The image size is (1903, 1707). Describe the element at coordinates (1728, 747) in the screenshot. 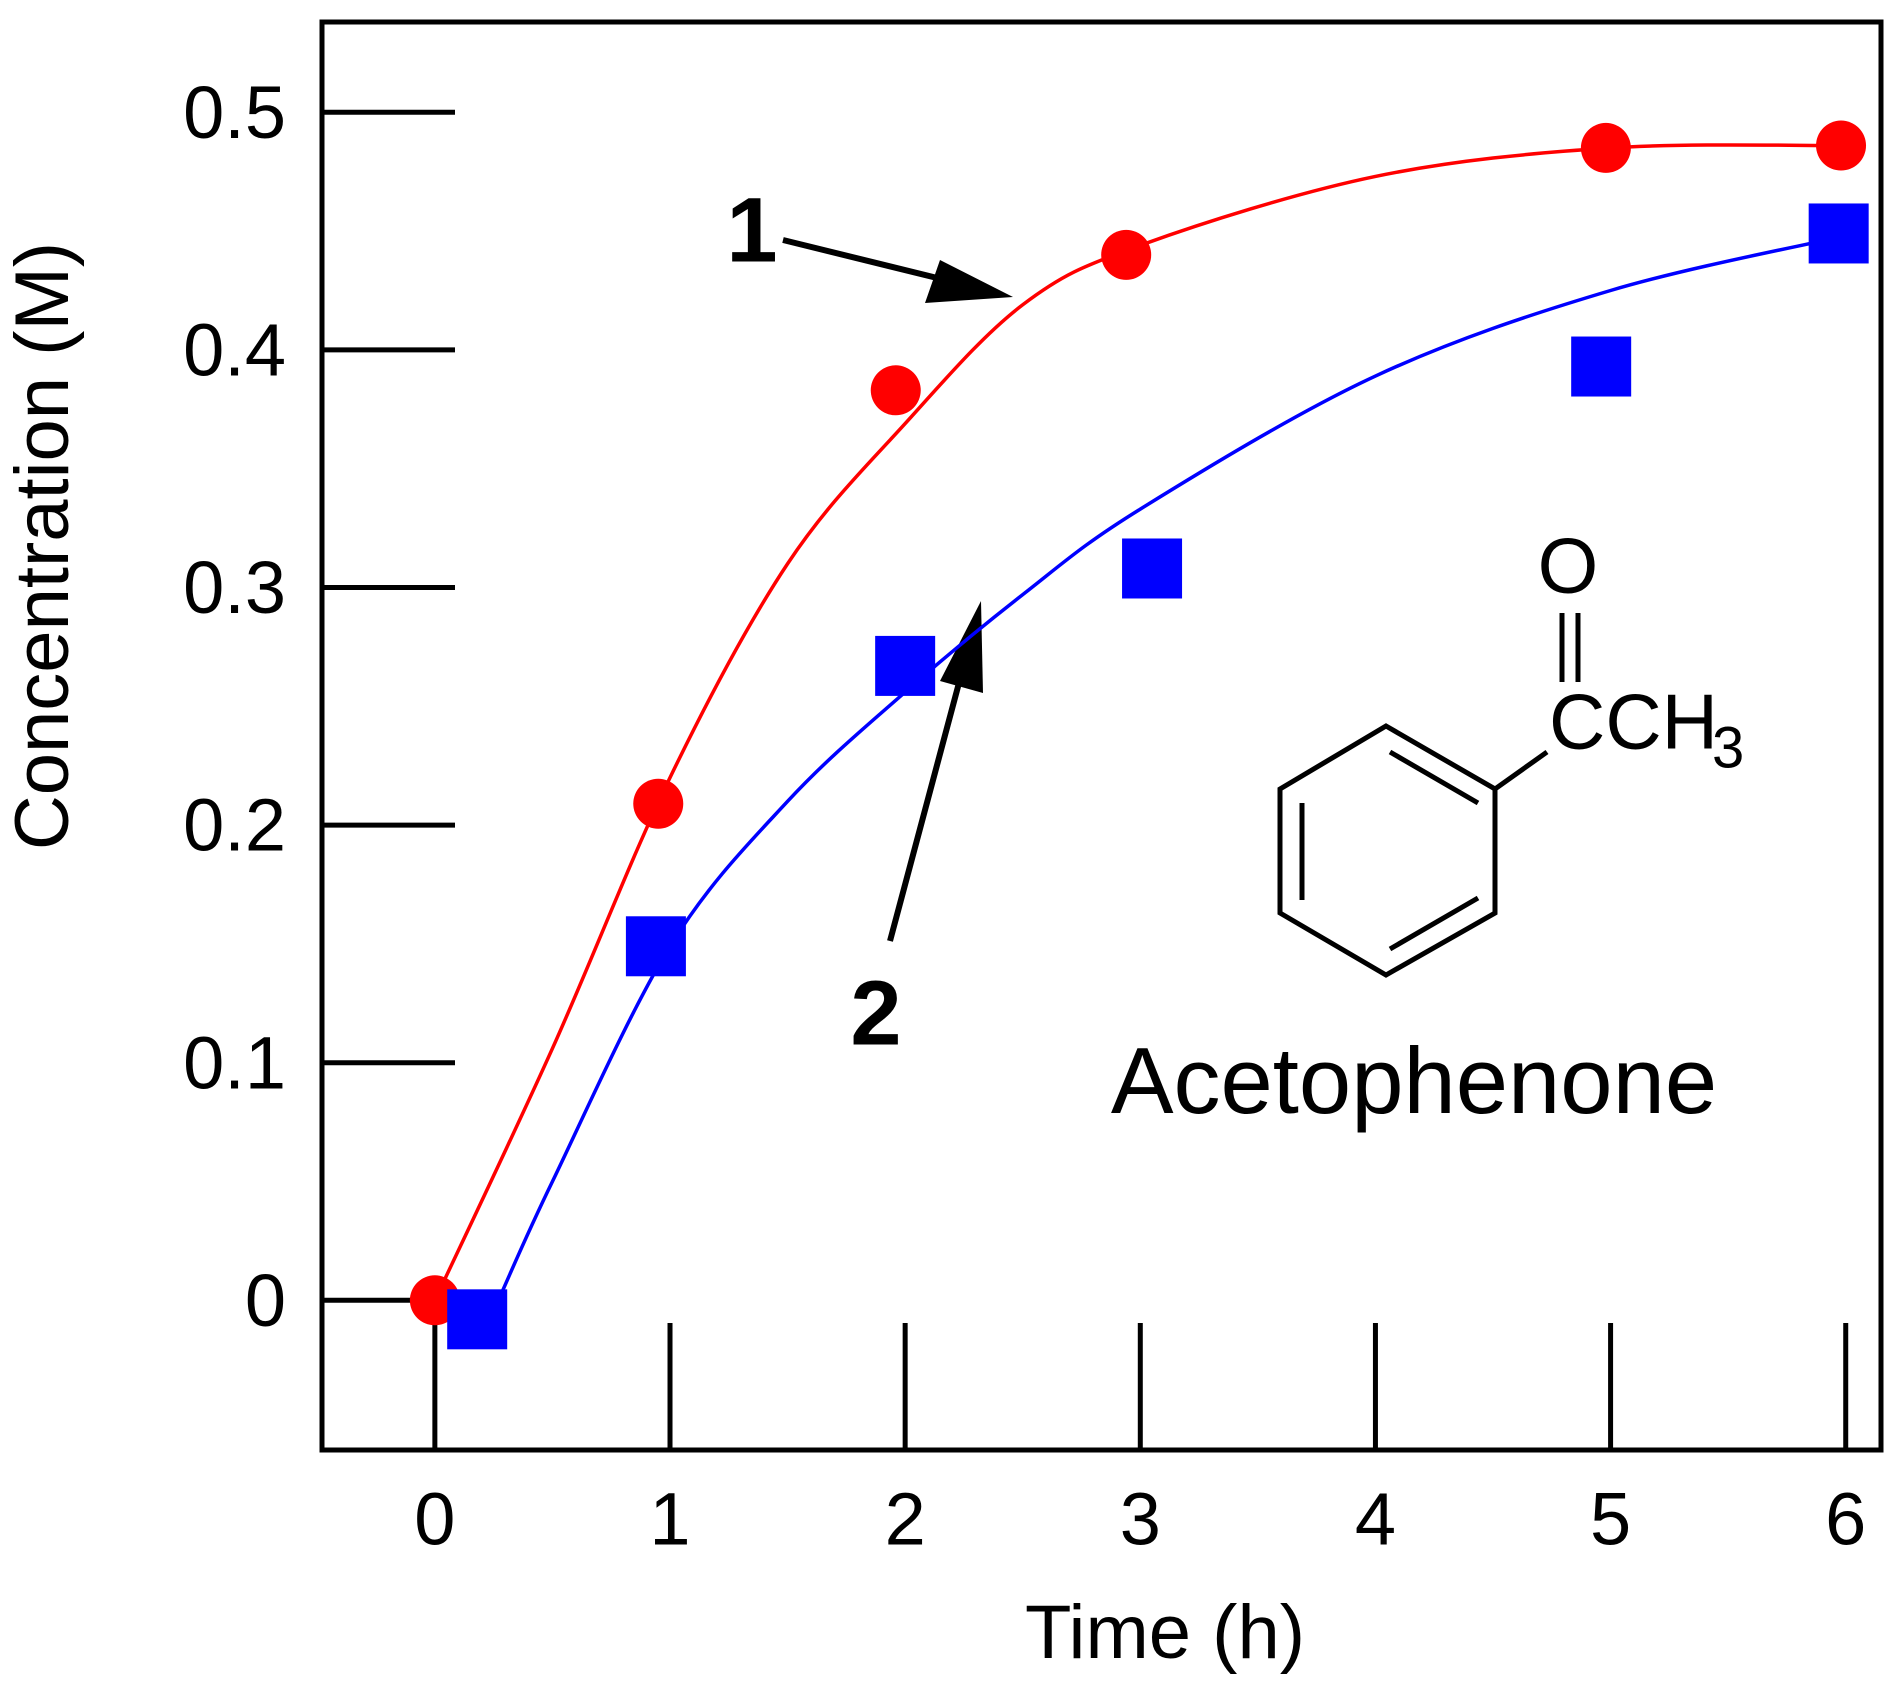

I see `subscript-label: 3` at that location.